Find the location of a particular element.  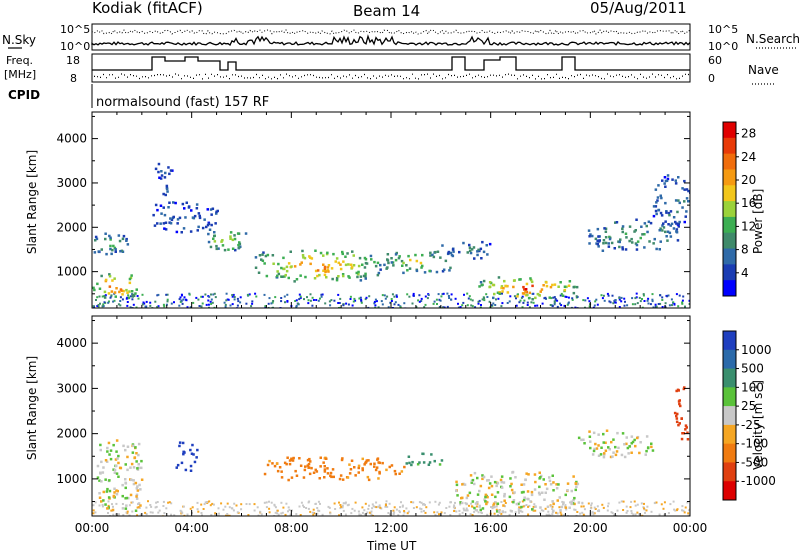

nsearch-label: N.Search is located at coordinates (773, 39).